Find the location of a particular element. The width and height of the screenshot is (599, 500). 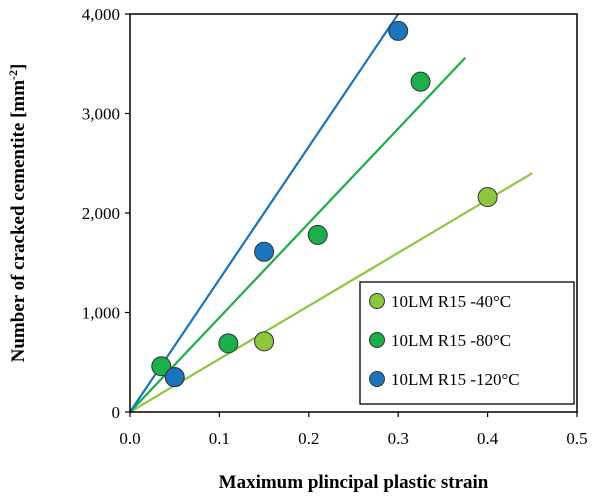

y-tick-label: 3,000 is located at coordinates (101, 114).